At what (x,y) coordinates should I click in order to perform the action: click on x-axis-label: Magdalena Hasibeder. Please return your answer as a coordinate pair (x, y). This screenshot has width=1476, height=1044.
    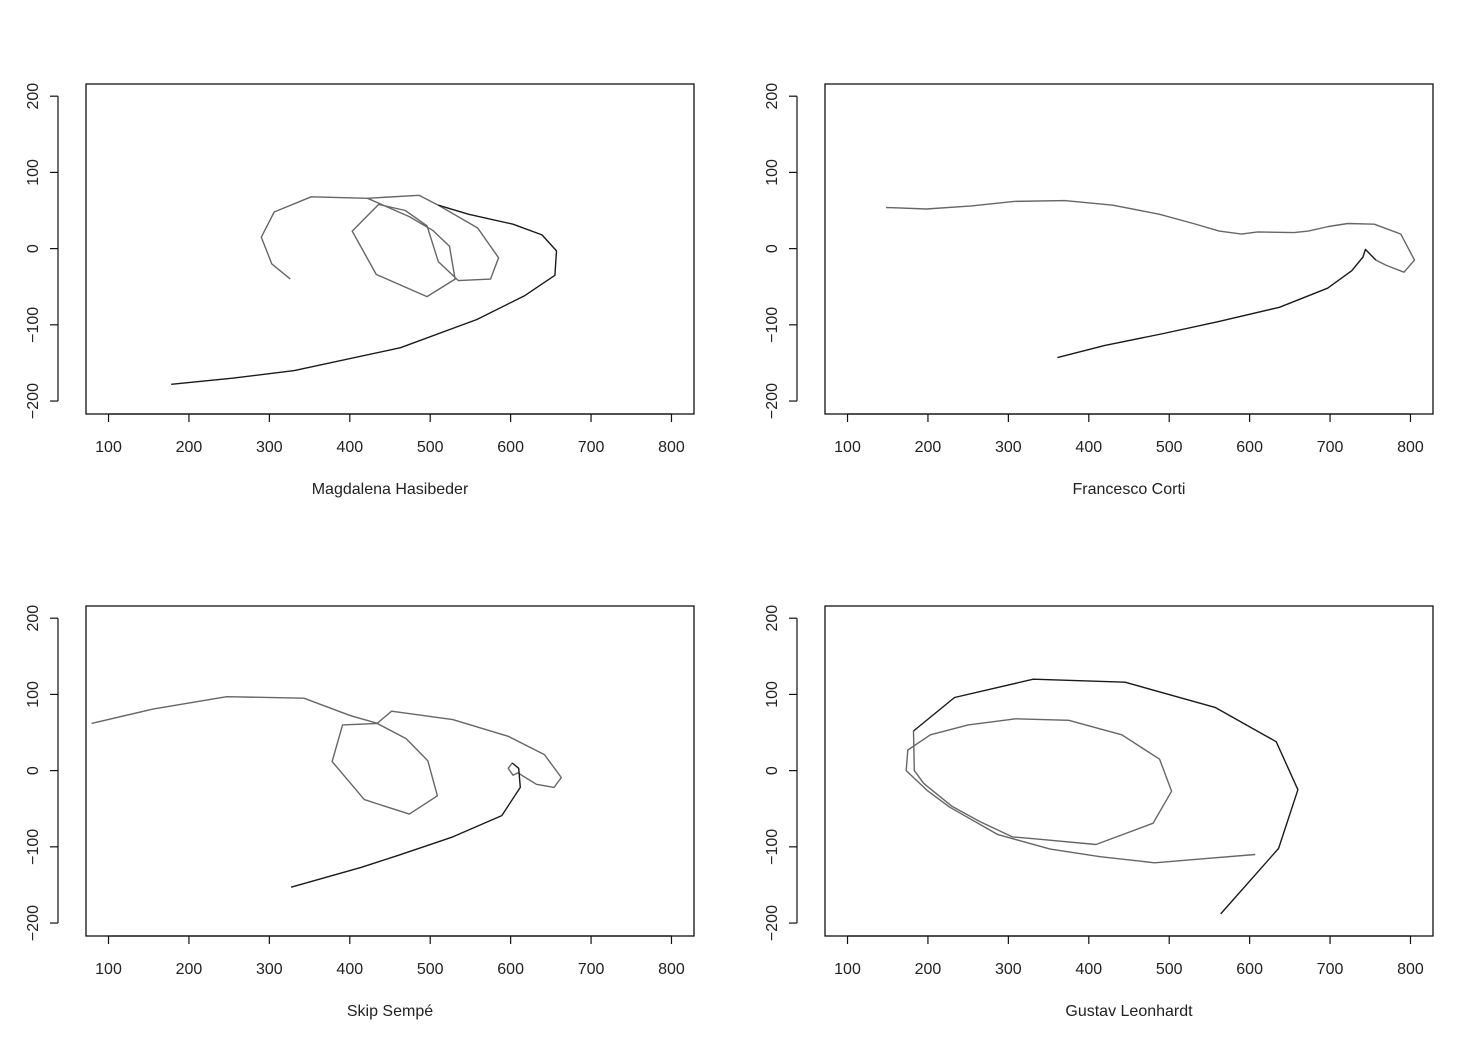
    Looking at the image, I should click on (390, 489).